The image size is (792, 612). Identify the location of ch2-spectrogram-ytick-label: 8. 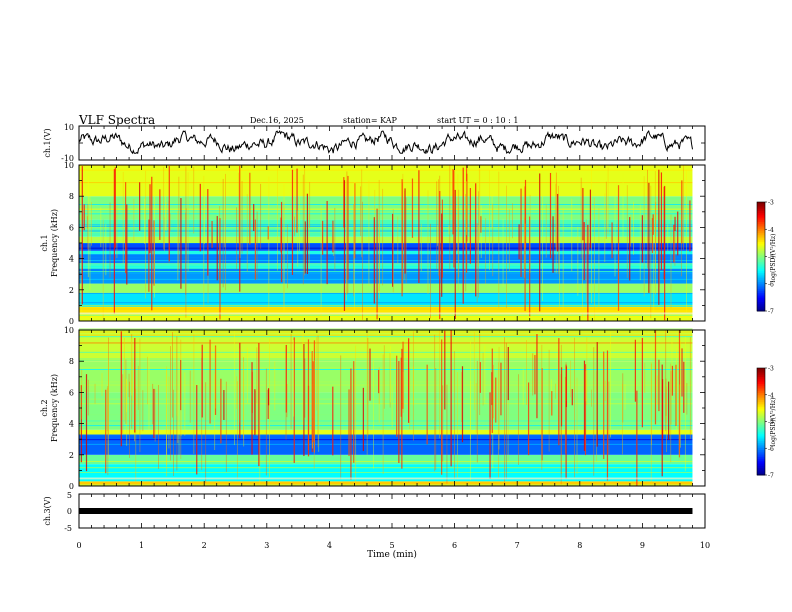
(71, 361).